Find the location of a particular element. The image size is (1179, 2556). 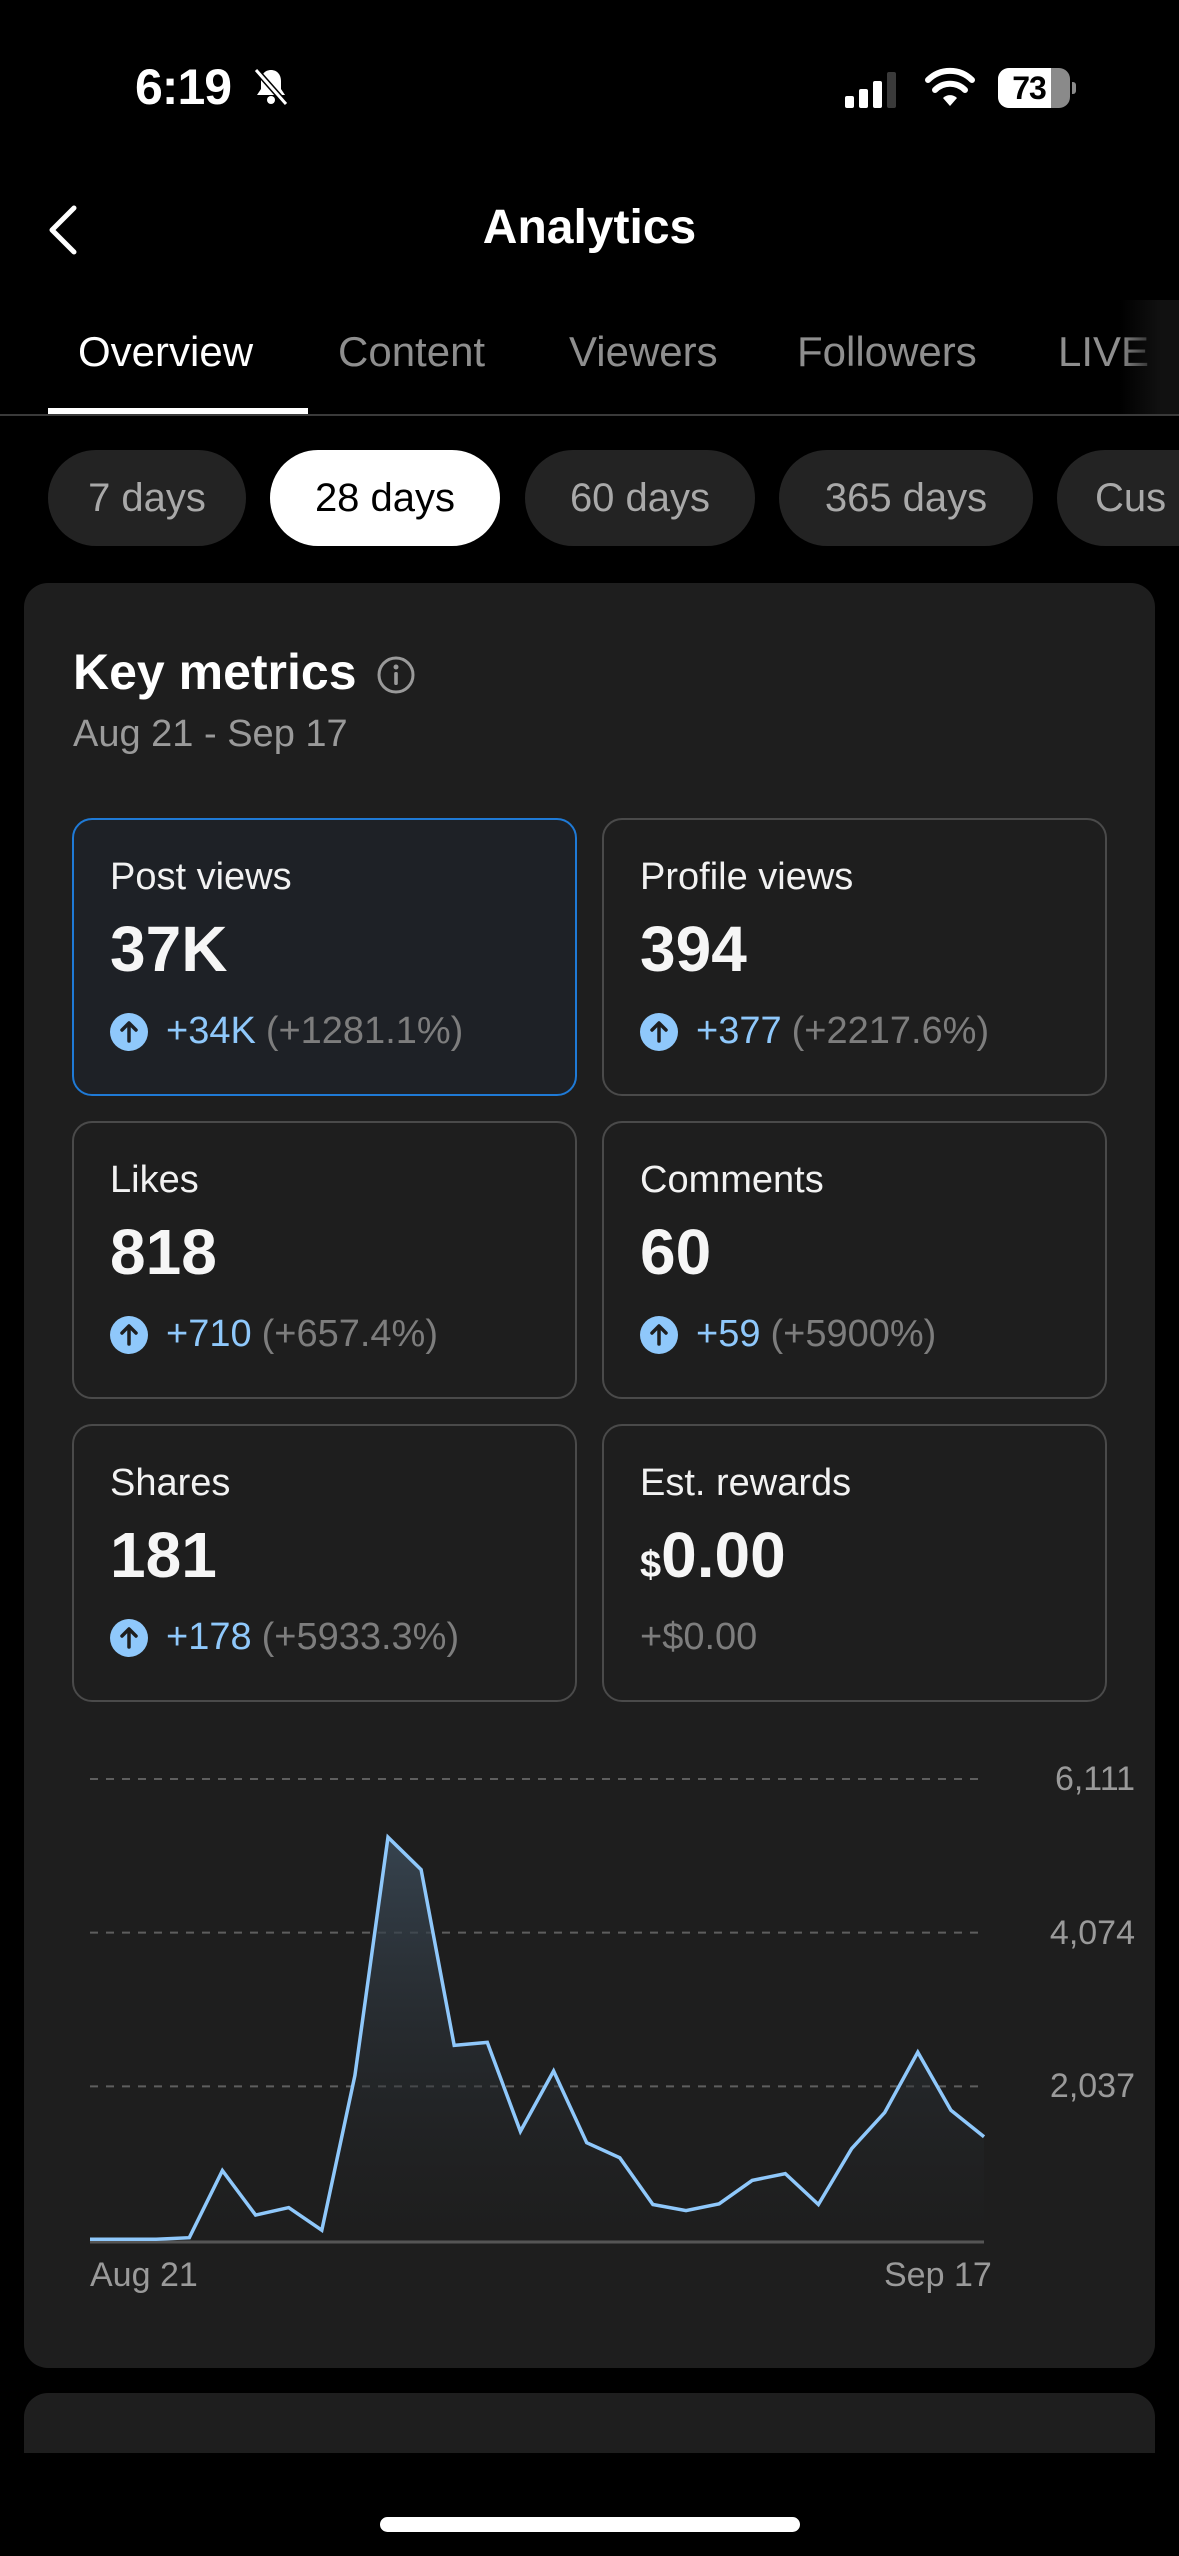

metric-value: 394 is located at coordinates (693, 949).